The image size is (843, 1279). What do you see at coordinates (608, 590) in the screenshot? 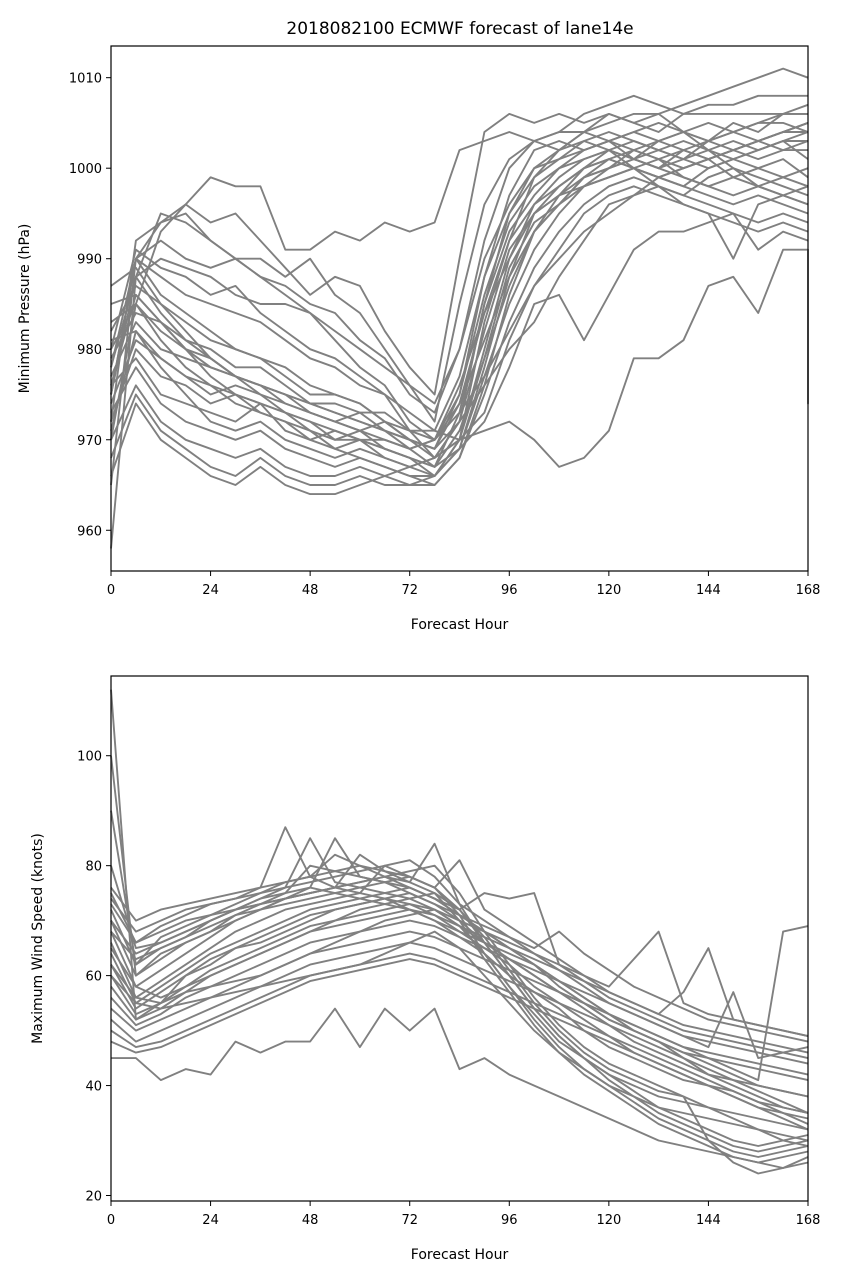
I see `pressure-x-tick-label: 120` at bounding box center [608, 590].